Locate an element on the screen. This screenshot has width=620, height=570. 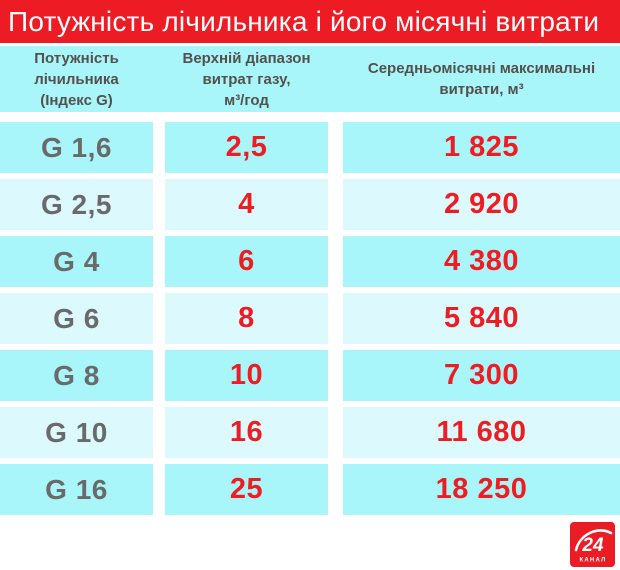
column-header-upper-range: Верхній діапазон витрат газу, м³/год is located at coordinates (246, 79).